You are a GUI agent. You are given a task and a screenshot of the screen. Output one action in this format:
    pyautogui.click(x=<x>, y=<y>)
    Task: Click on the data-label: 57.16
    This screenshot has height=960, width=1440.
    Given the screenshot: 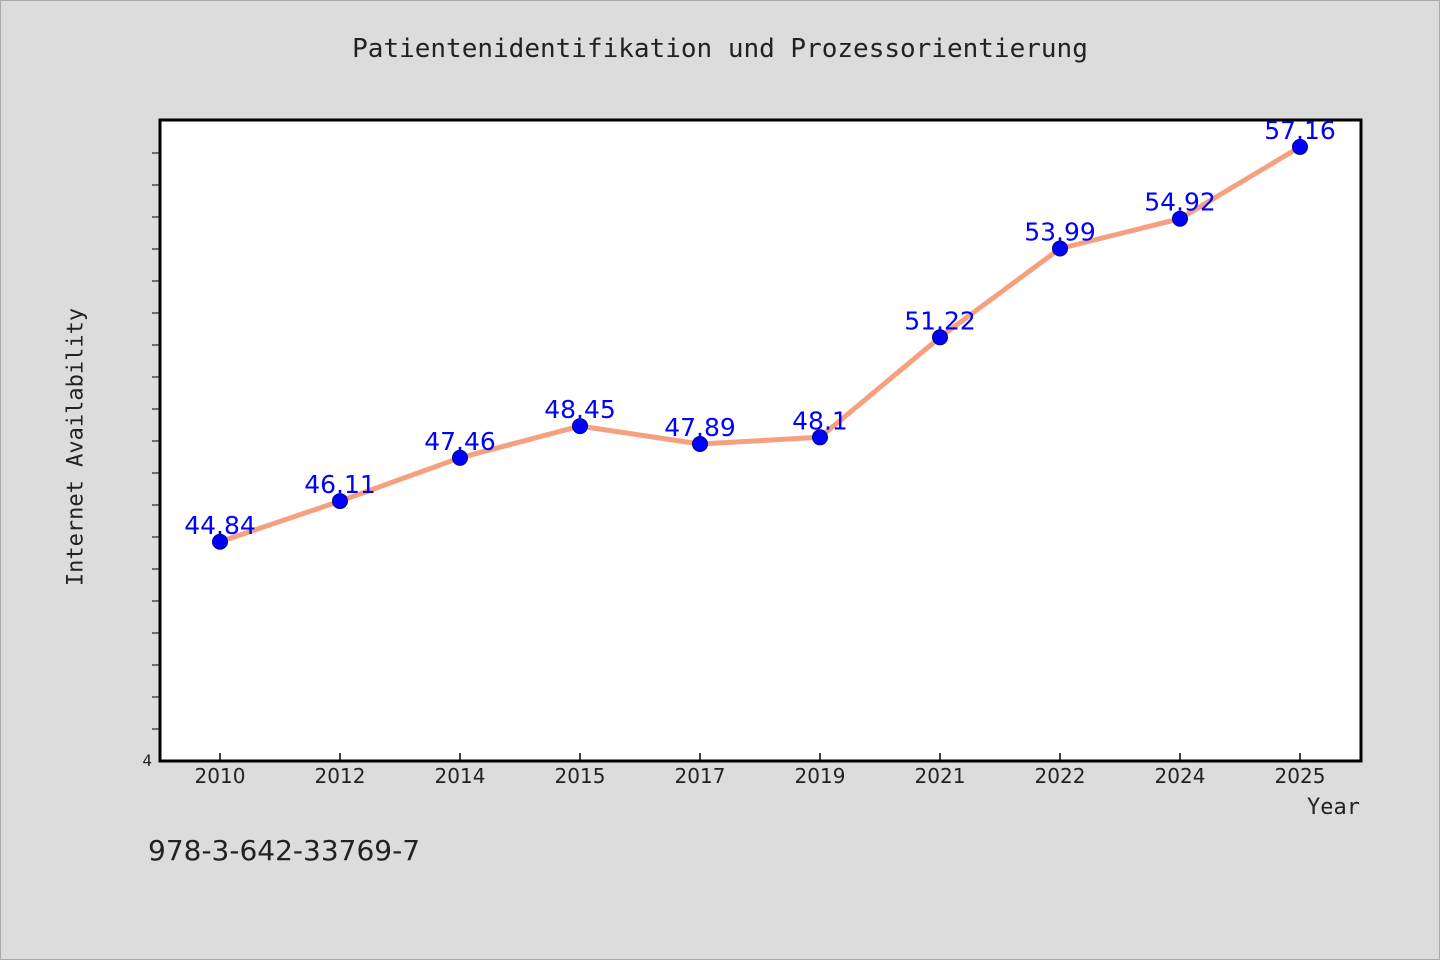 What is the action you would take?
    pyautogui.click(x=1300, y=130)
    